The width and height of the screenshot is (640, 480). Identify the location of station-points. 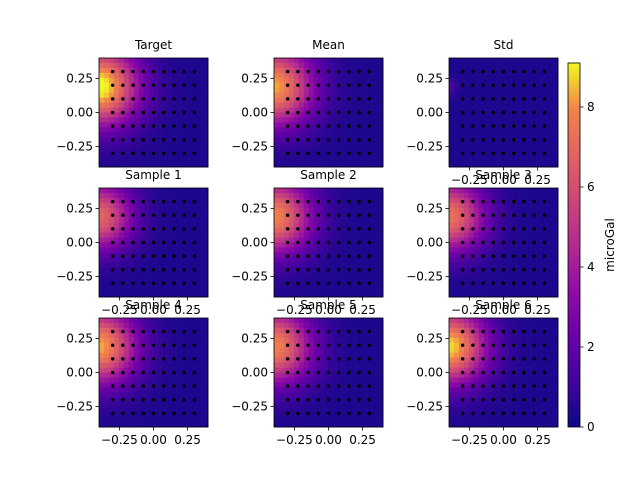
(503, 372).